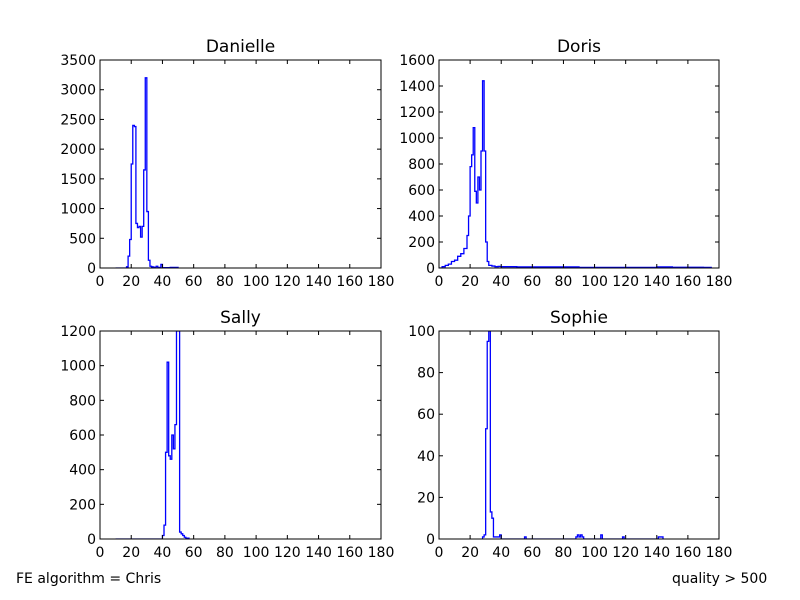 The image size is (800, 600). Describe the element at coordinates (579, 318) in the screenshot. I see `panel-title: Sophie` at that location.